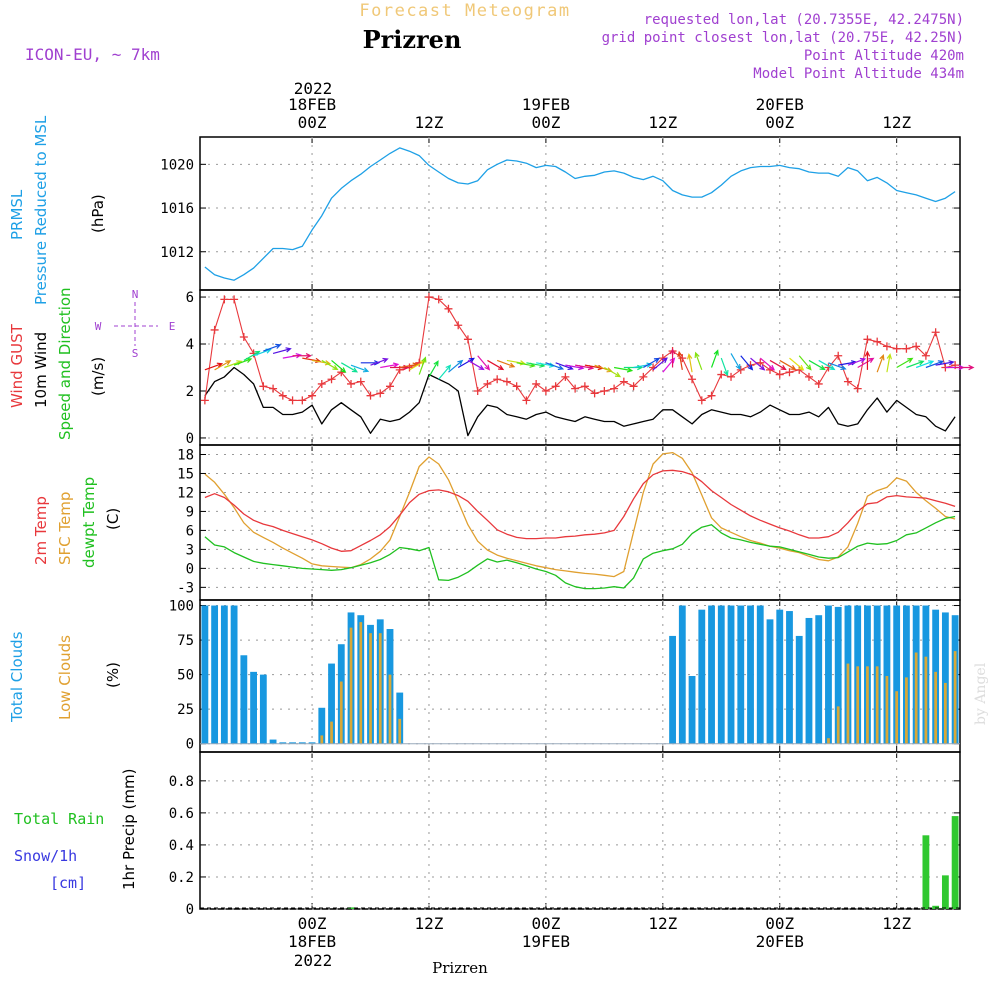  I want to click on dewpt-line, so click(580, 552).